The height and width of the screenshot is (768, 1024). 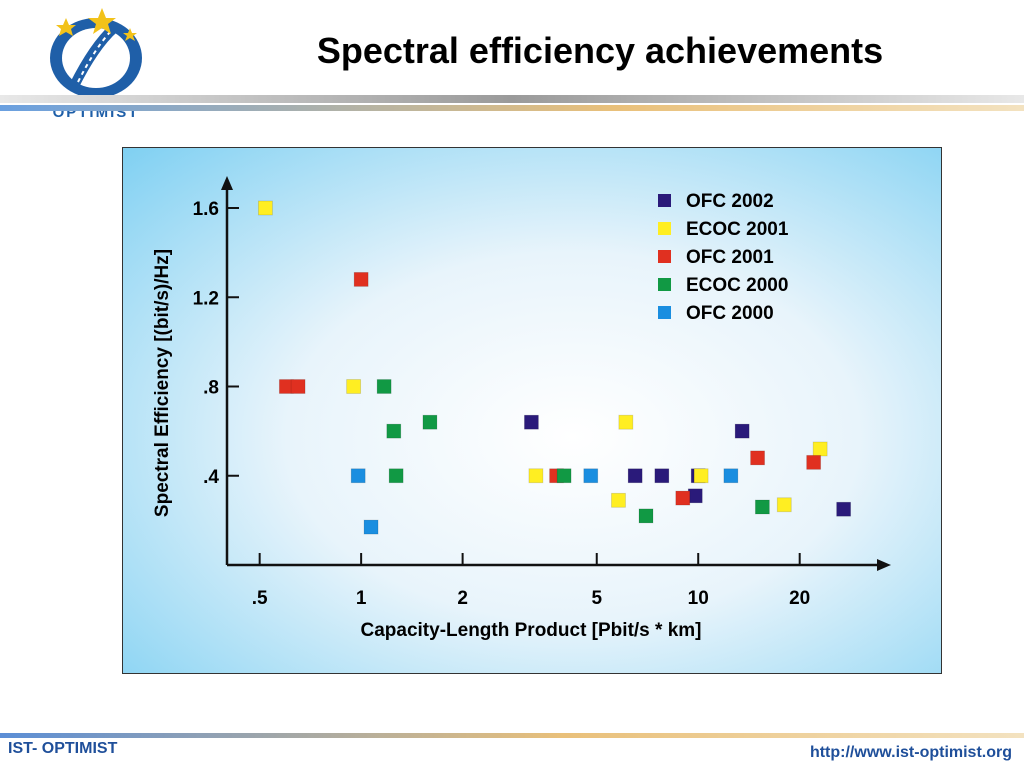 I want to click on footer-url-link: http://www.ist-optimist.org, so click(x=910, y=752).